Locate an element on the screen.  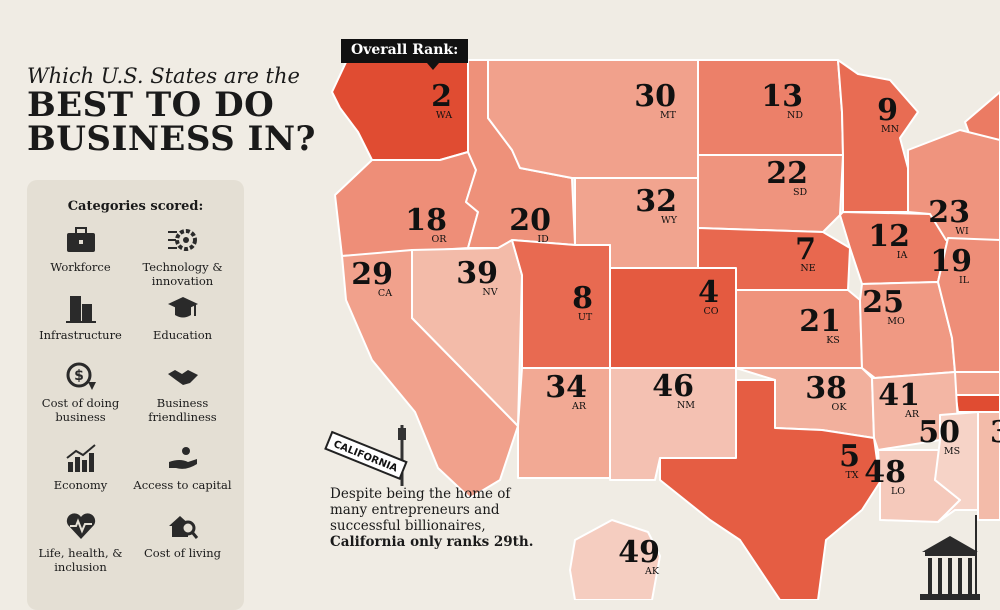
gear-circuit-icon is located at coordinates (182, 240).